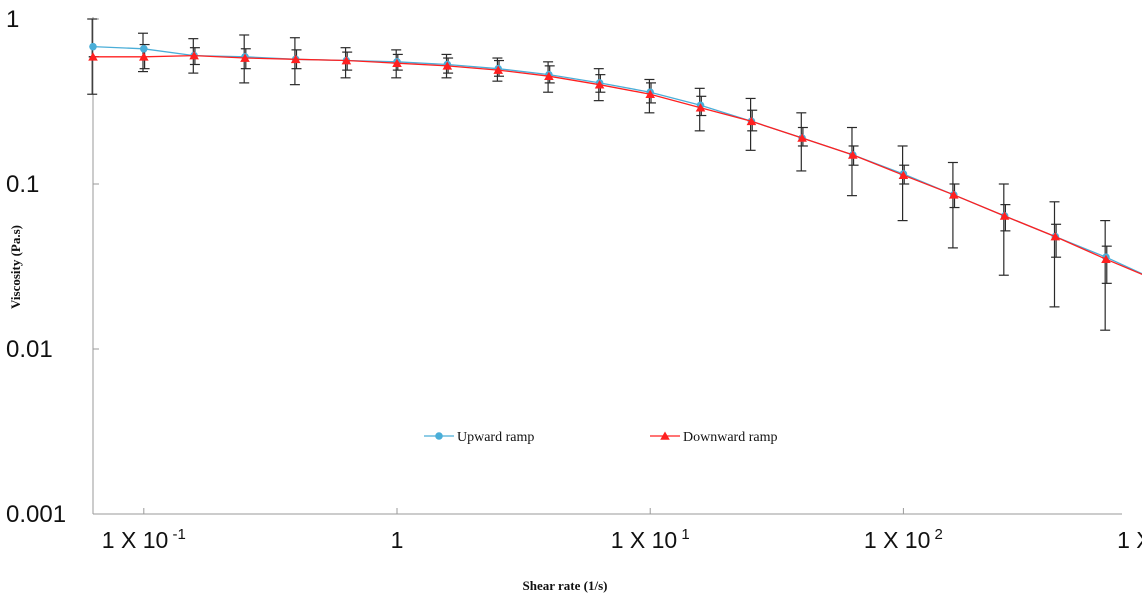  Describe the element at coordinates (903, 539) in the screenshot. I see `x-tick-label: 1 X 10 2` at that location.